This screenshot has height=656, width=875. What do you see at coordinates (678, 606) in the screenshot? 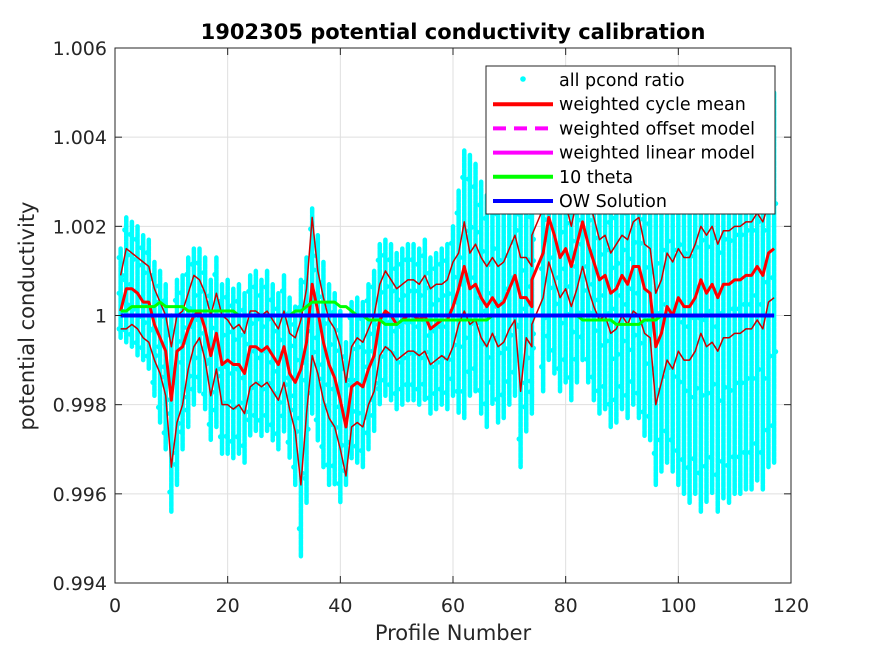
I see `x-tick-label: 100` at bounding box center [678, 606].